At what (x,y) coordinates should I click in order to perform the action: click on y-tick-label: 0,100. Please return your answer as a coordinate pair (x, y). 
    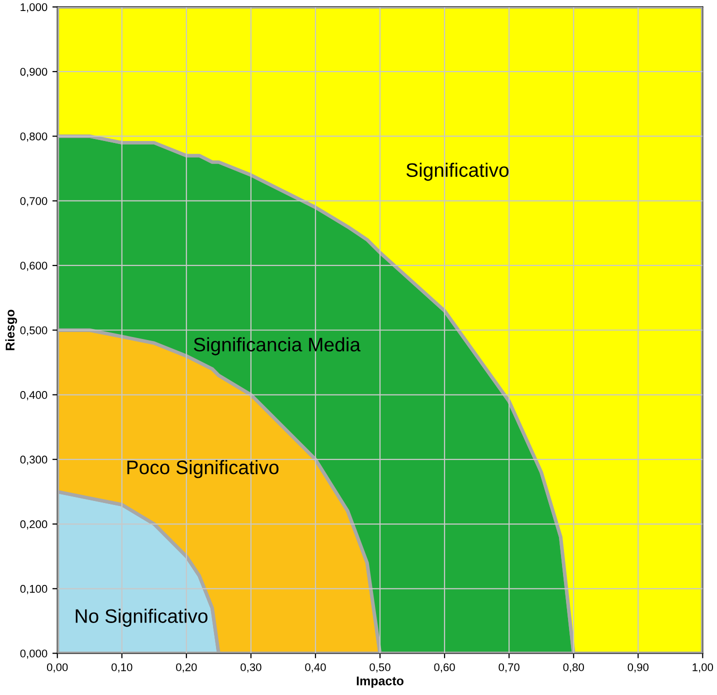
    Looking at the image, I should click on (34, 589).